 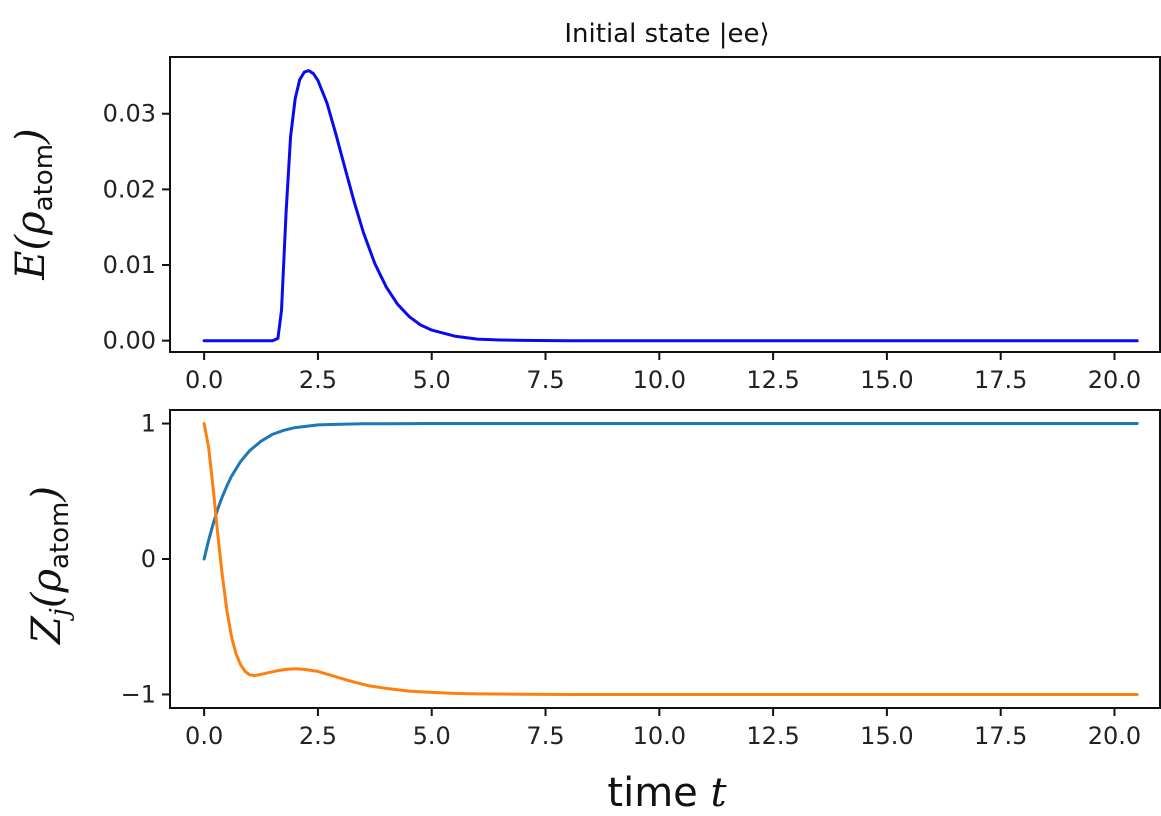 I want to click on bottom-y-axis-label: Zj(ρatom), so click(x=49, y=566).